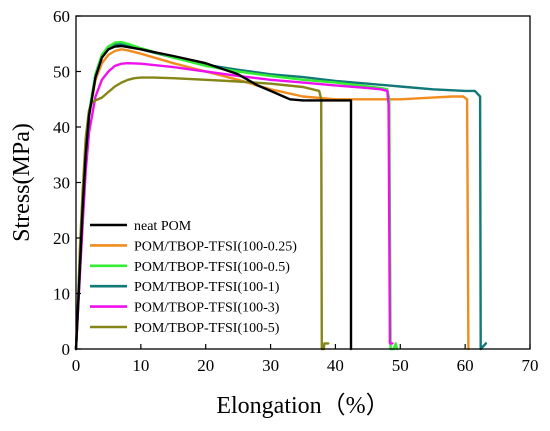 This screenshot has height=431, width=550. I want to click on x-tick-label: 70, so click(530, 365).